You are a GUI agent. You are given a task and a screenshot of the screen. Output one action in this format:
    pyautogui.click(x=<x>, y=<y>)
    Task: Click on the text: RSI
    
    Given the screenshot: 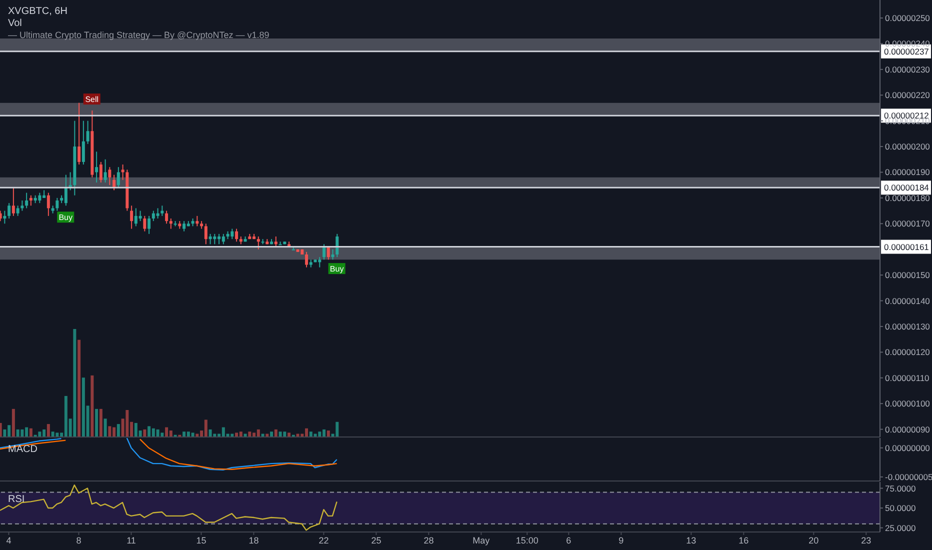 What is the action you would take?
    pyautogui.click(x=16, y=499)
    